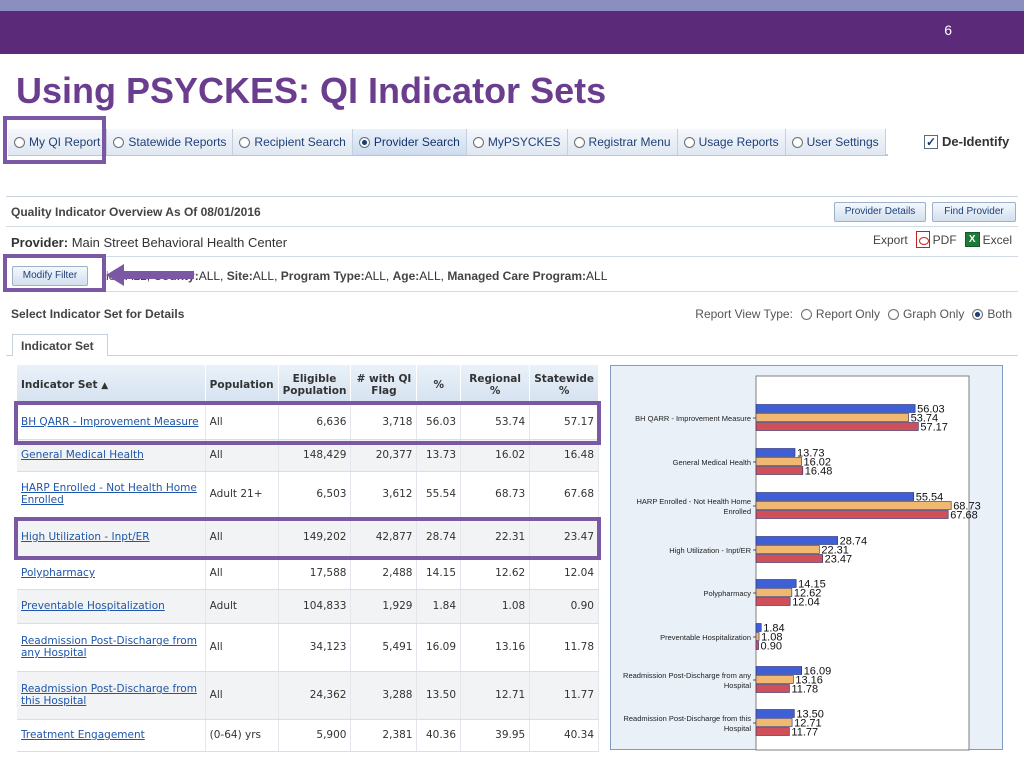 The width and height of the screenshot is (1024, 768). Describe the element at coordinates (622, 142) in the screenshot. I see `tab-registrar-menu: Registrar Menu` at that location.